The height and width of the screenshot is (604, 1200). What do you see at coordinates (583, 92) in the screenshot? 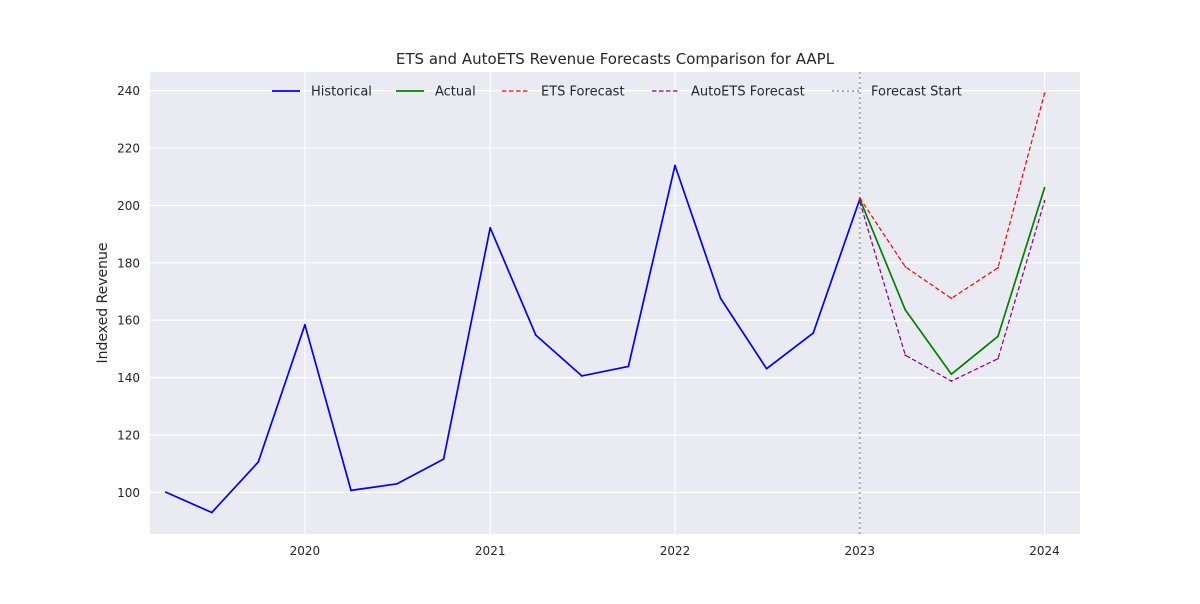
I see `legend-label-ets-forecast: ETS Forecast` at bounding box center [583, 92].